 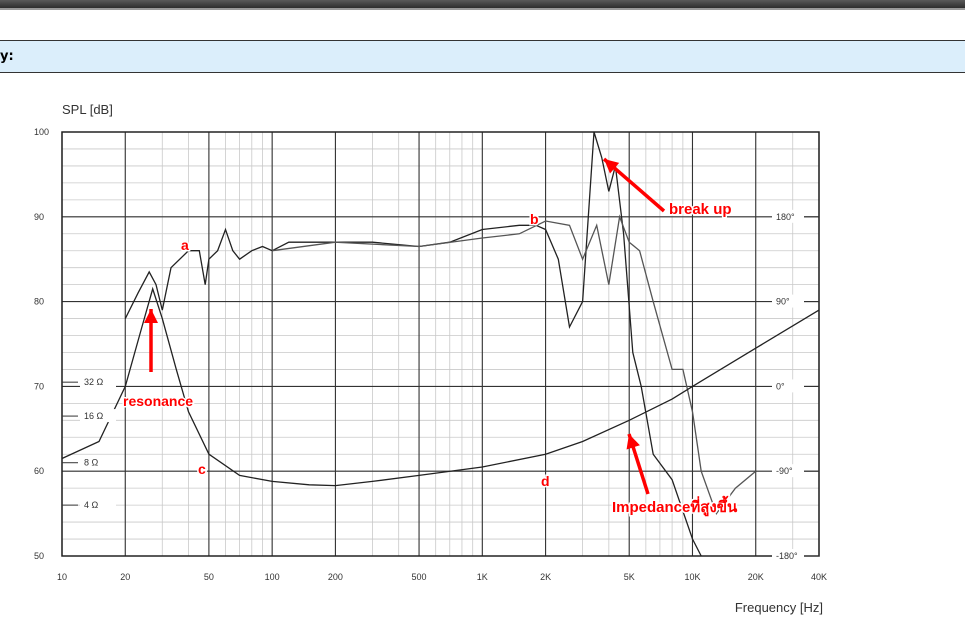 I want to click on x-tick-label: 10, so click(x=62, y=577).